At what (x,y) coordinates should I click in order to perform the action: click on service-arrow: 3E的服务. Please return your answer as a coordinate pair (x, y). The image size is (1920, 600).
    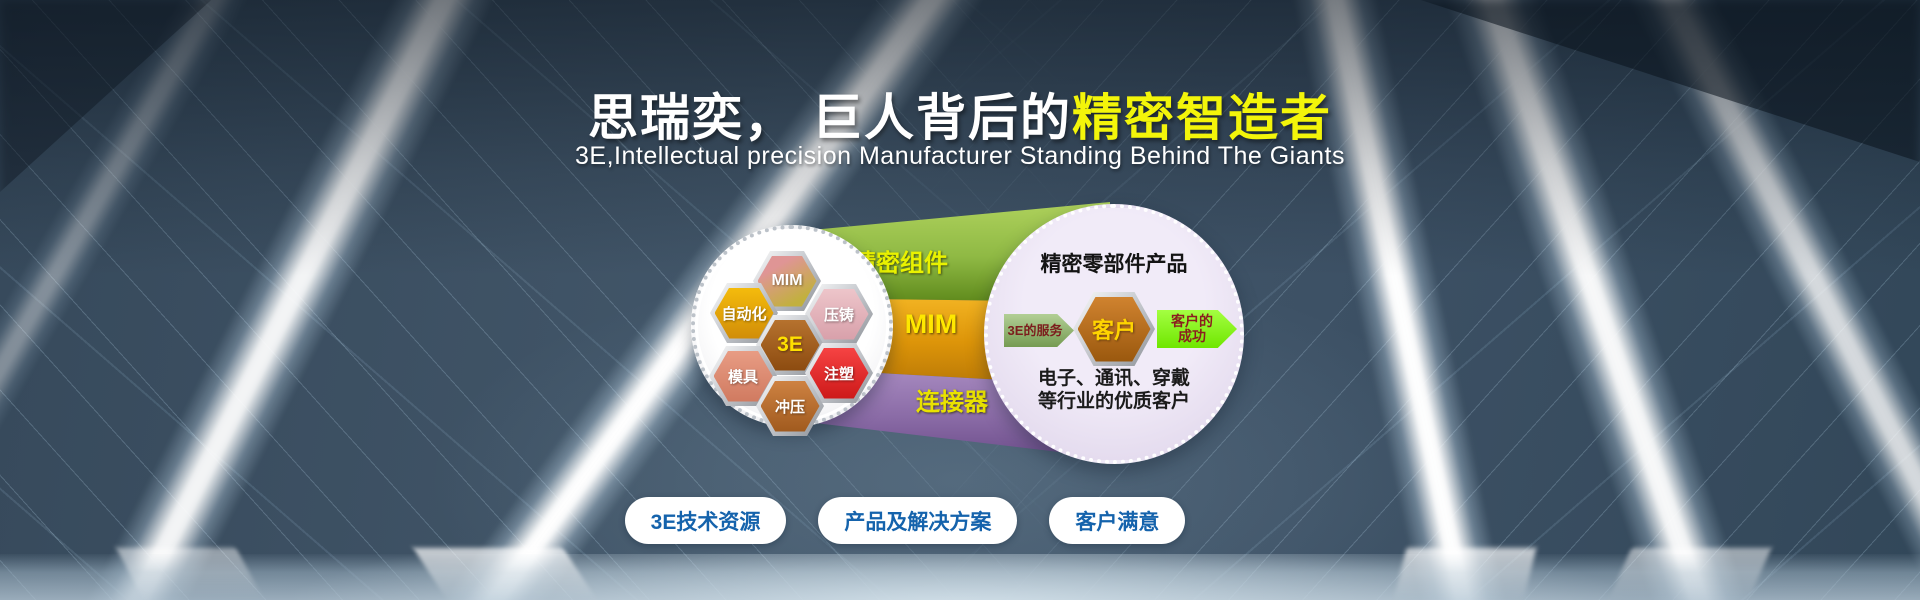
    Looking at the image, I should click on (1039, 330).